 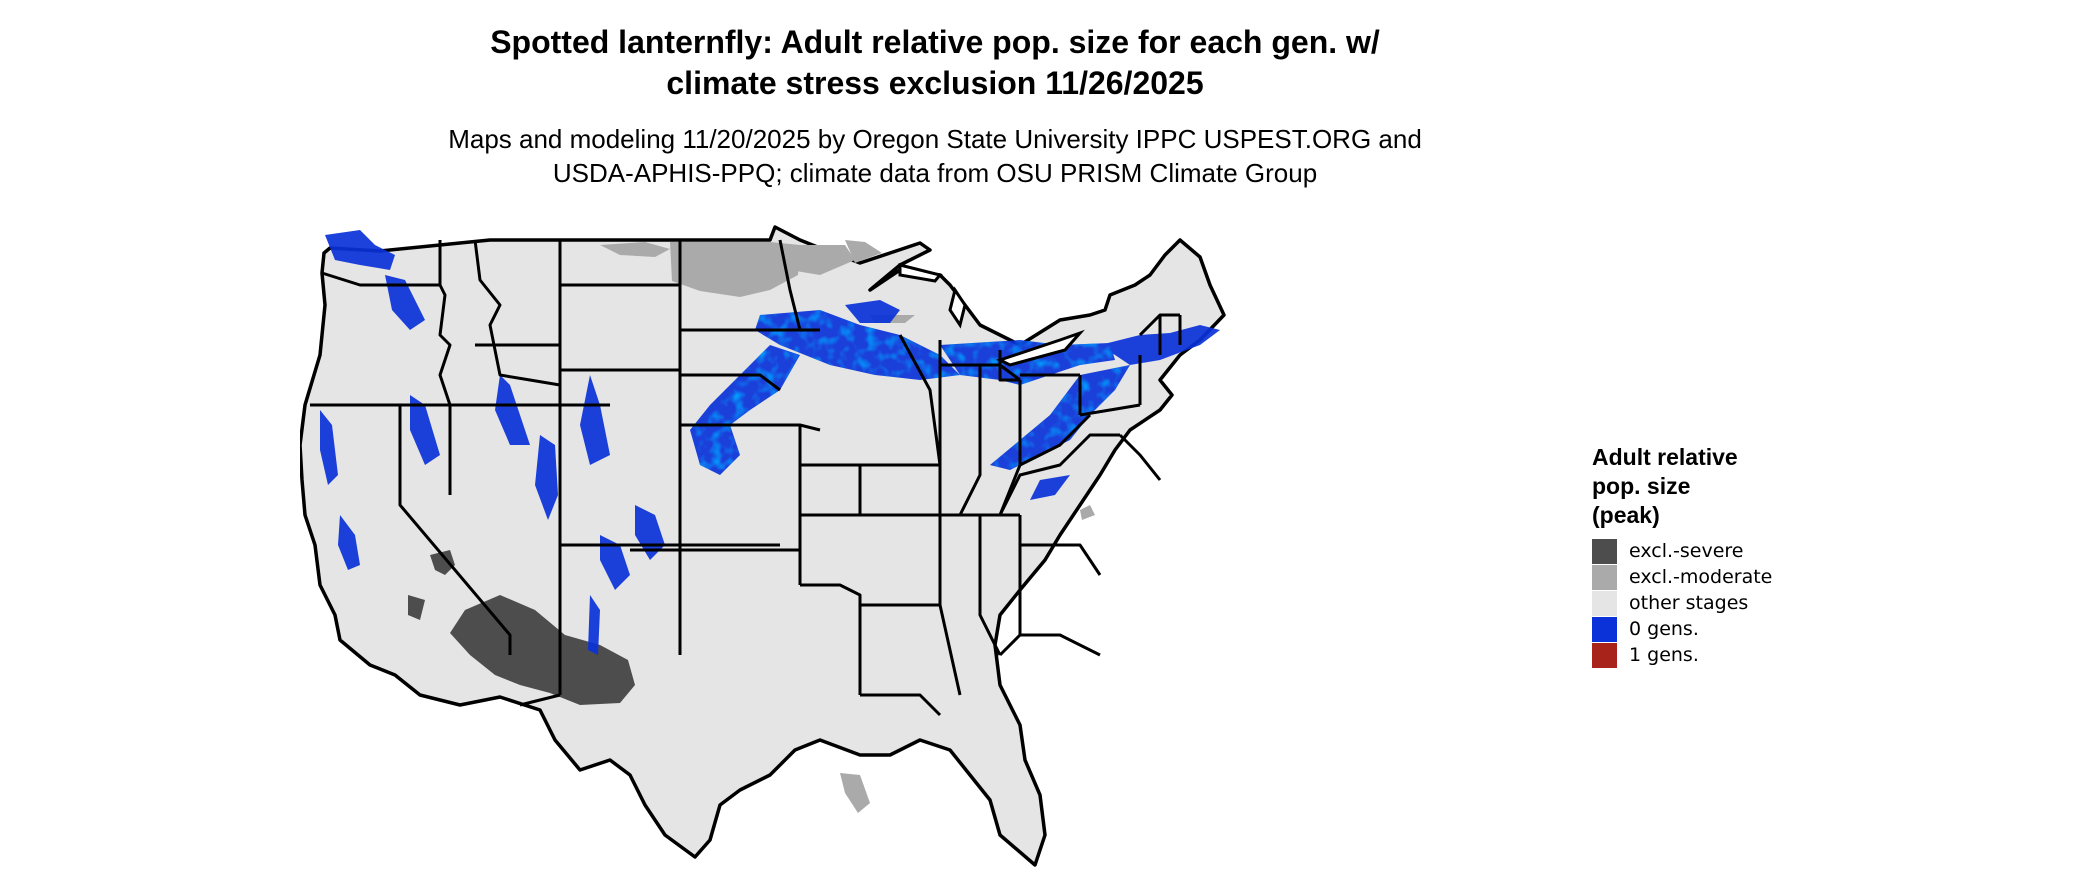 I want to click on title-line-2: climate stress exclusion 11/26/2025, so click(x=935, y=83).